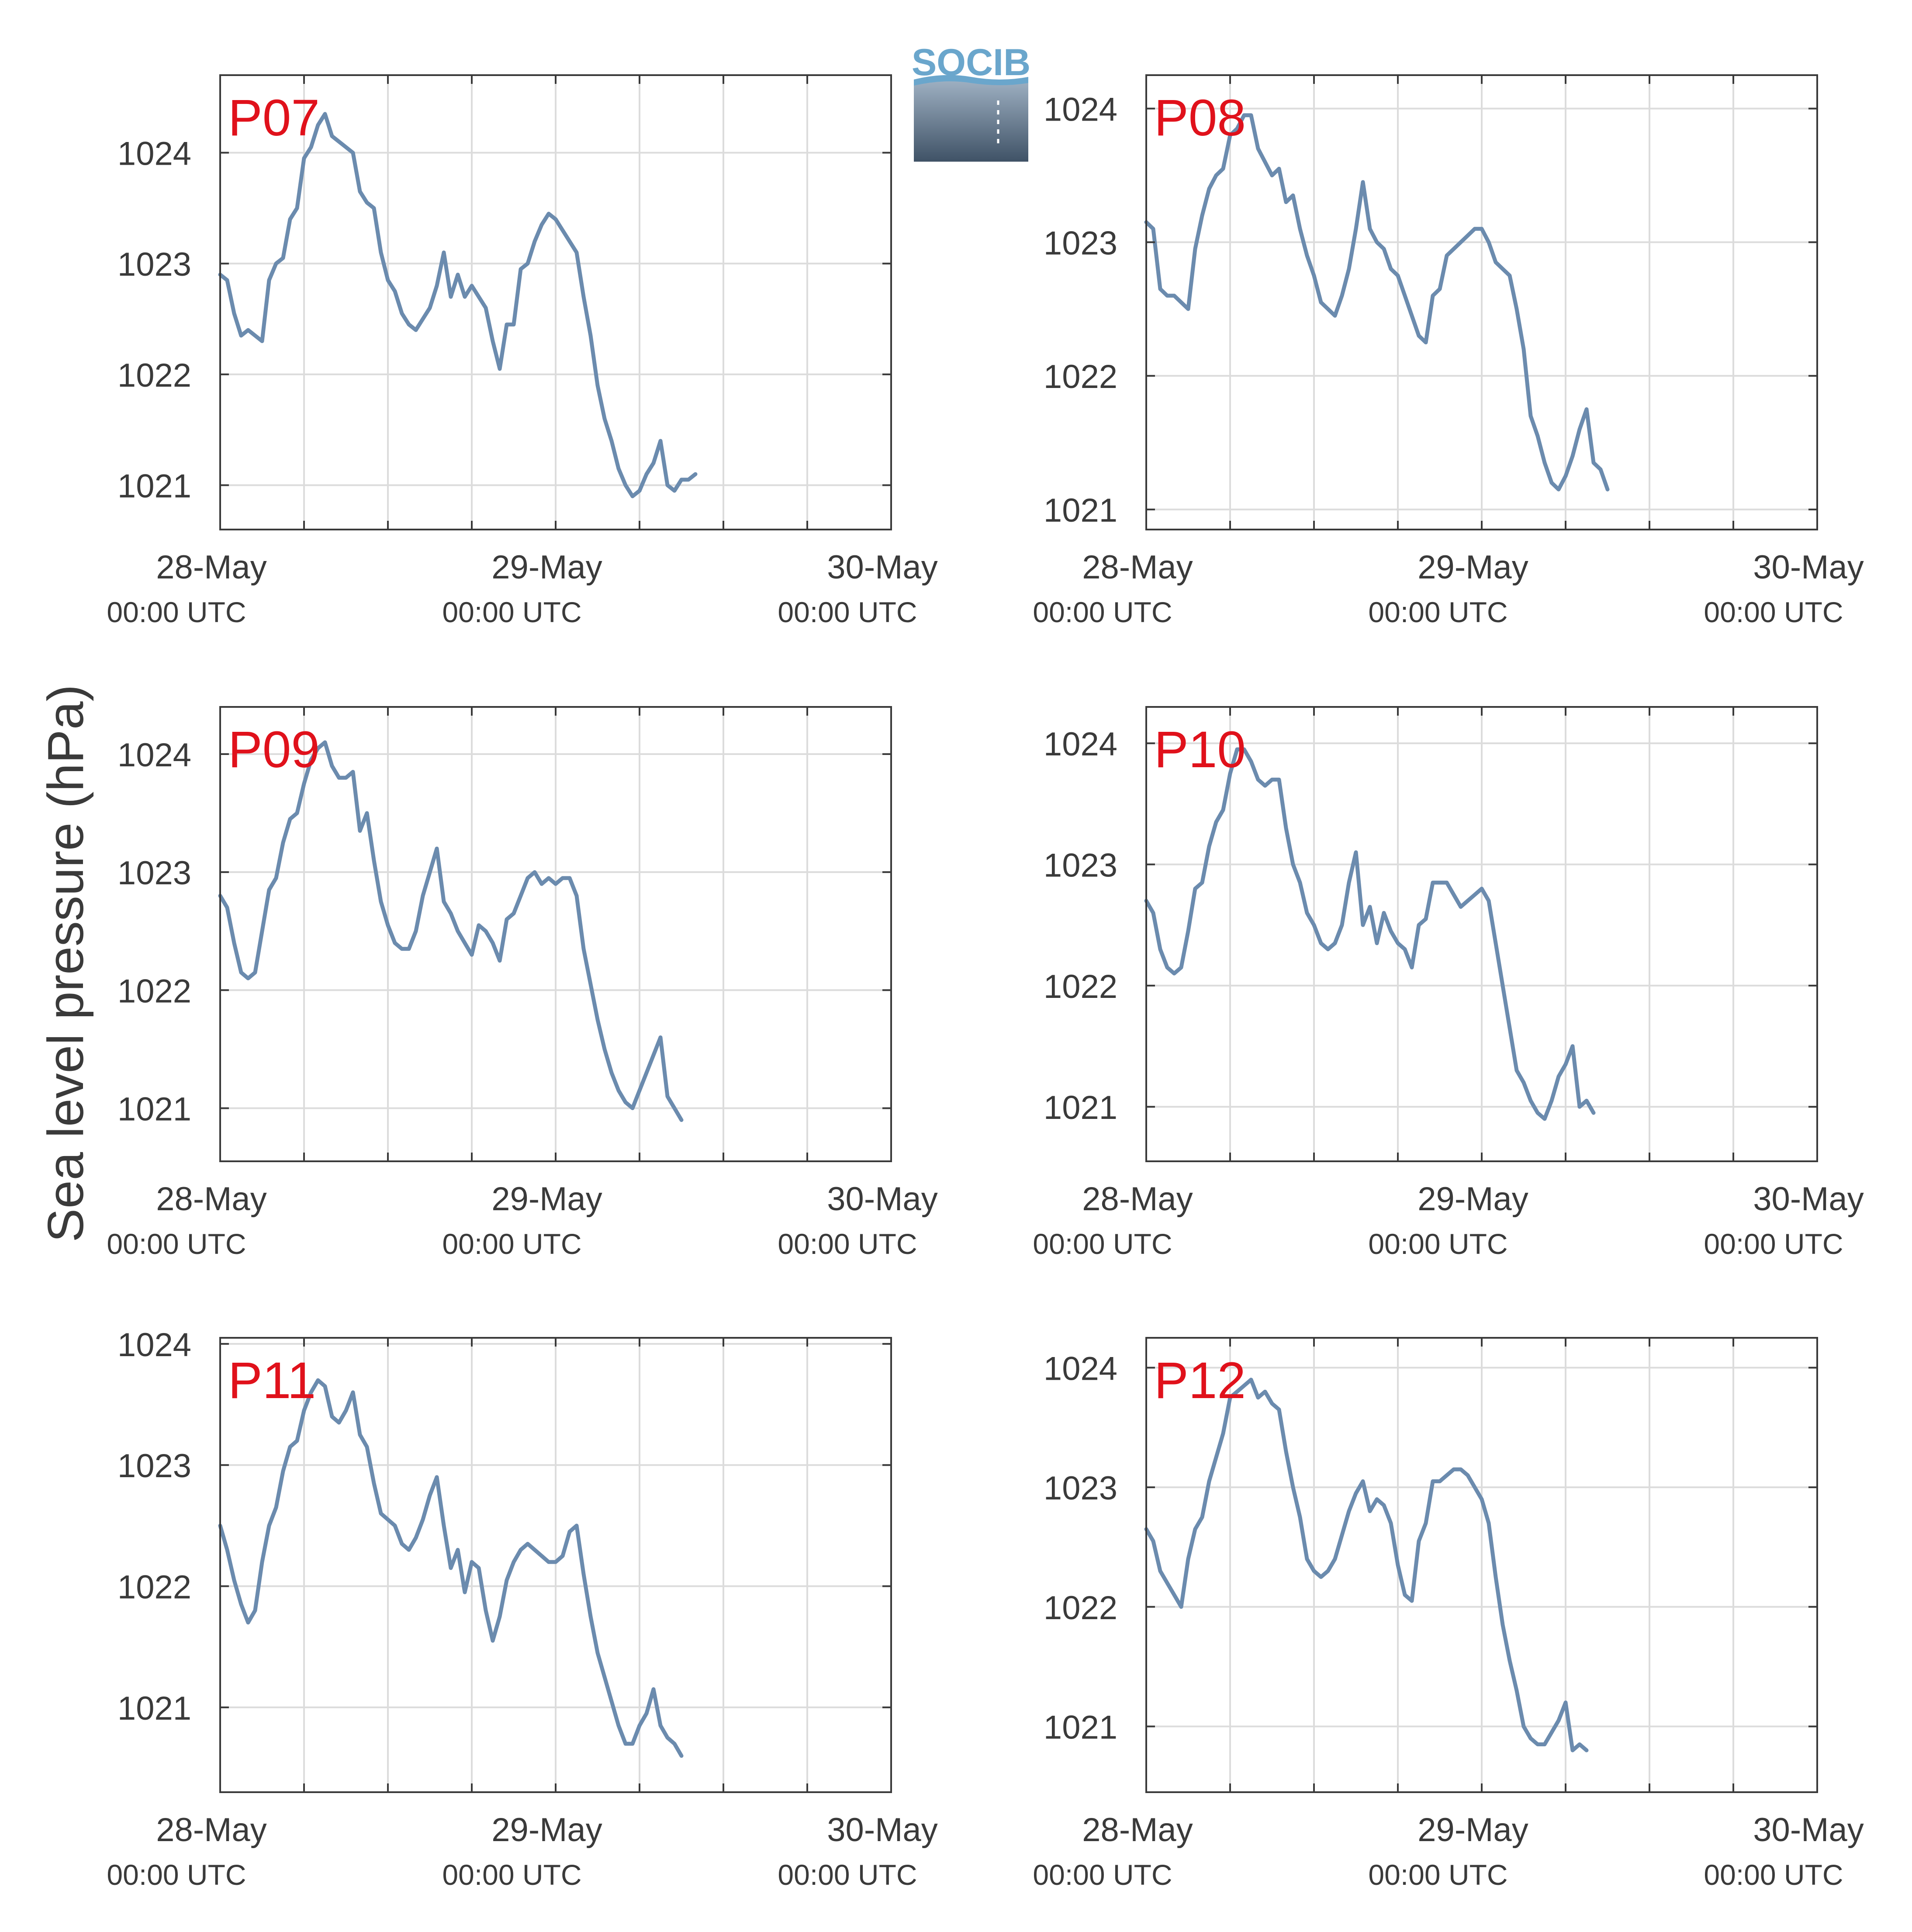 This screenshot has width=1912, height=1932. I want to click on socib-logo: SOCIB, so click(971, 102).